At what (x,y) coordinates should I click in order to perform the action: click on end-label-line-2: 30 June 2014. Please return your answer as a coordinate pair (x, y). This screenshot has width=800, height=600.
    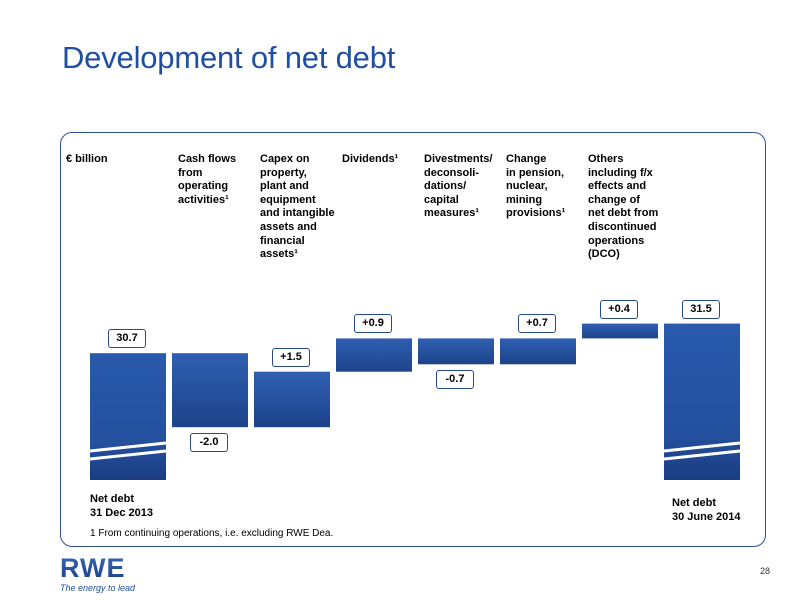
    Looking at the image, I should click on (706, 517).